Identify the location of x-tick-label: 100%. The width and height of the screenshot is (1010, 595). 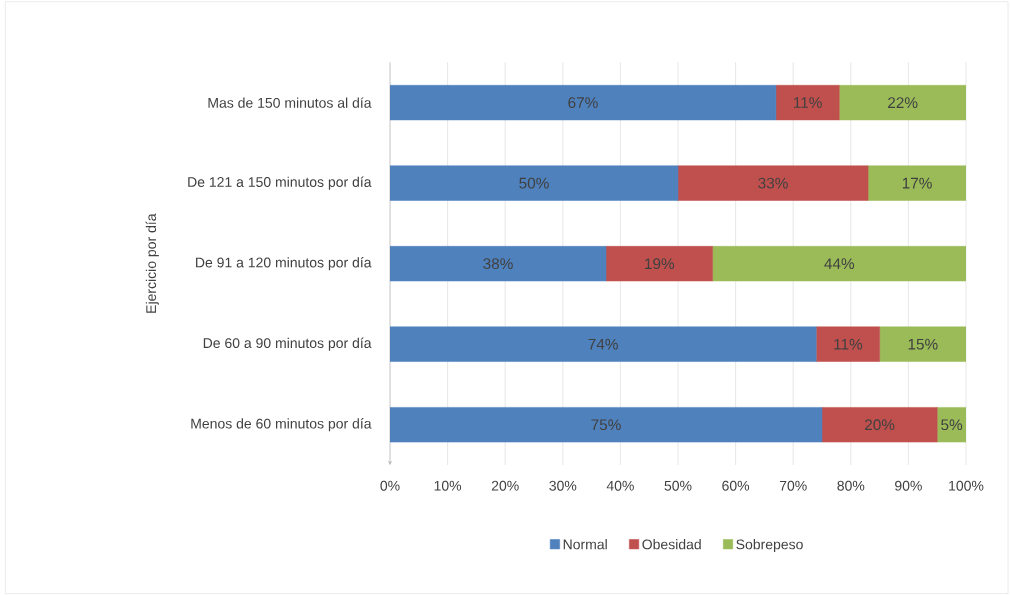
(966, 485).